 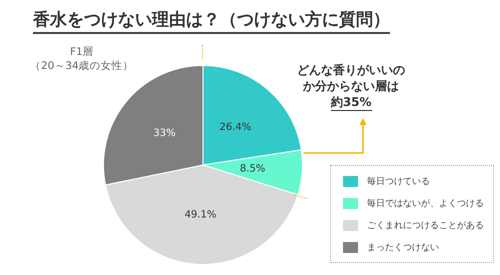 What do you see at coordinates (425, 204) in the screenshot?
I see `legend-label: 毎日ではないが、よくつける` at bounding box center [425, 204].